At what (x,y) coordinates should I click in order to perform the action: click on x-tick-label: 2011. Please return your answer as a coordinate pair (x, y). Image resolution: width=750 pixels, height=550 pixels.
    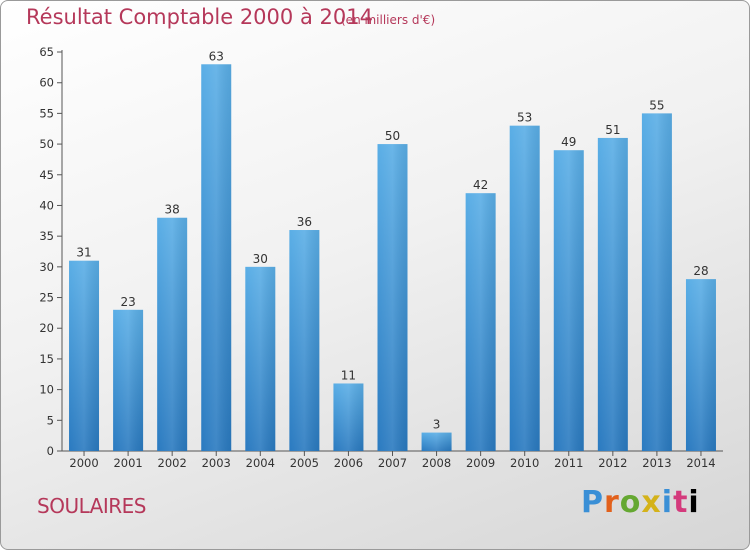
    Looking at the image, I should click on (568, 463).